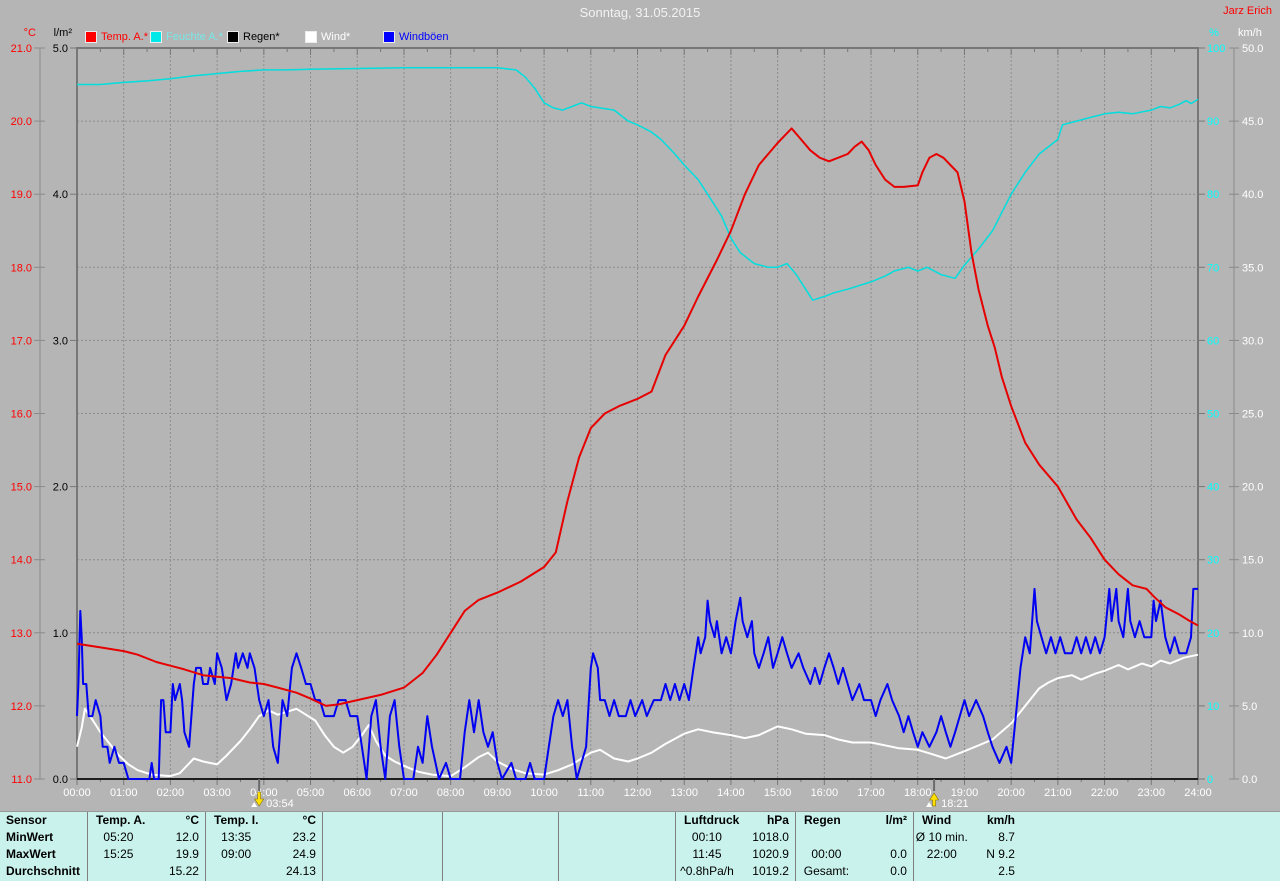 This screenshot has height=881, width=1280. I want to click on stats-value: 2.5, so click(1006, 871).